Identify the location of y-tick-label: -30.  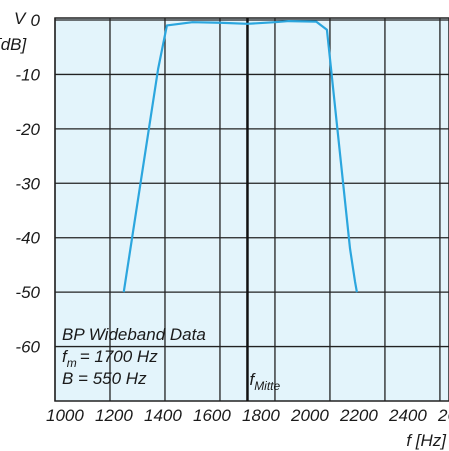
(27, 183).